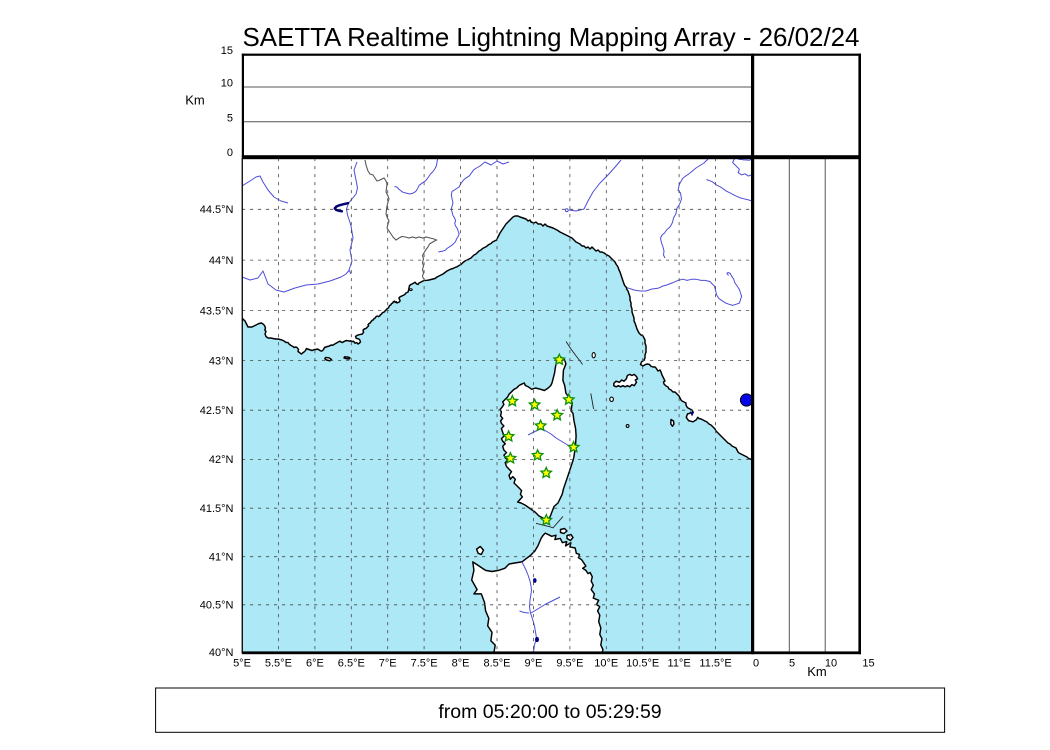 The width and height of the screenshot is (1050, 750). Describe the element at coordinates (388, 664) in the screenshot. I see `svg-text: 7°E` at that location.